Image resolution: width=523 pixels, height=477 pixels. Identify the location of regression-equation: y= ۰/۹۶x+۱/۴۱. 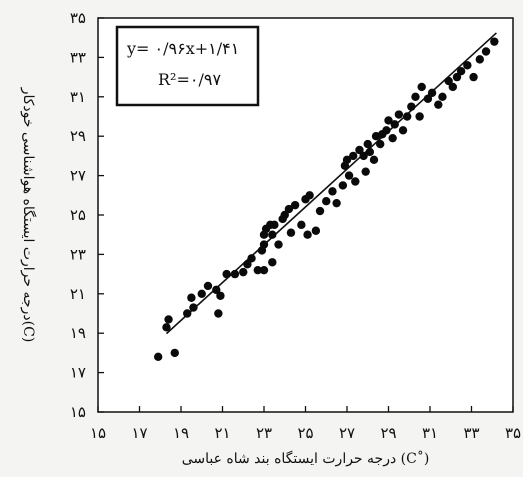
(182, 48).